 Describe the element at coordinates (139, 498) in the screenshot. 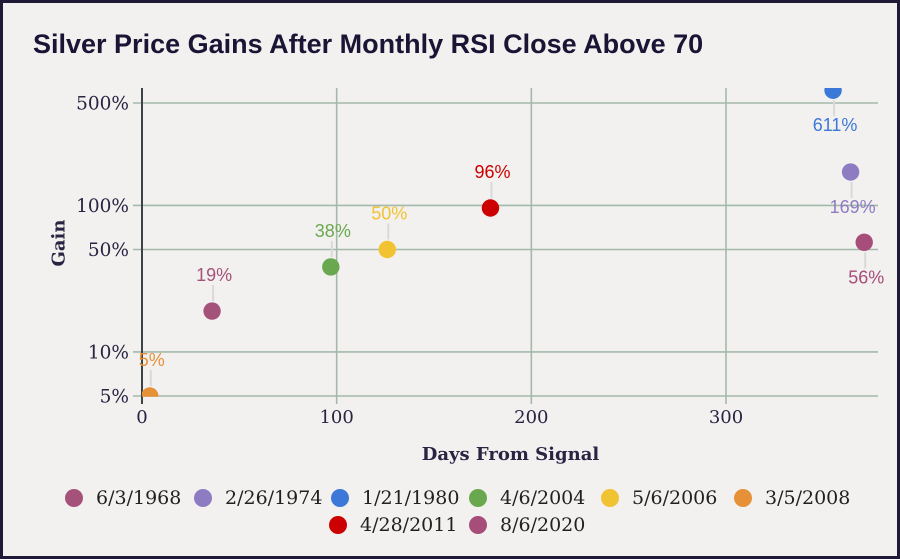

I see `legend-label: 6/3/1968` at that location.